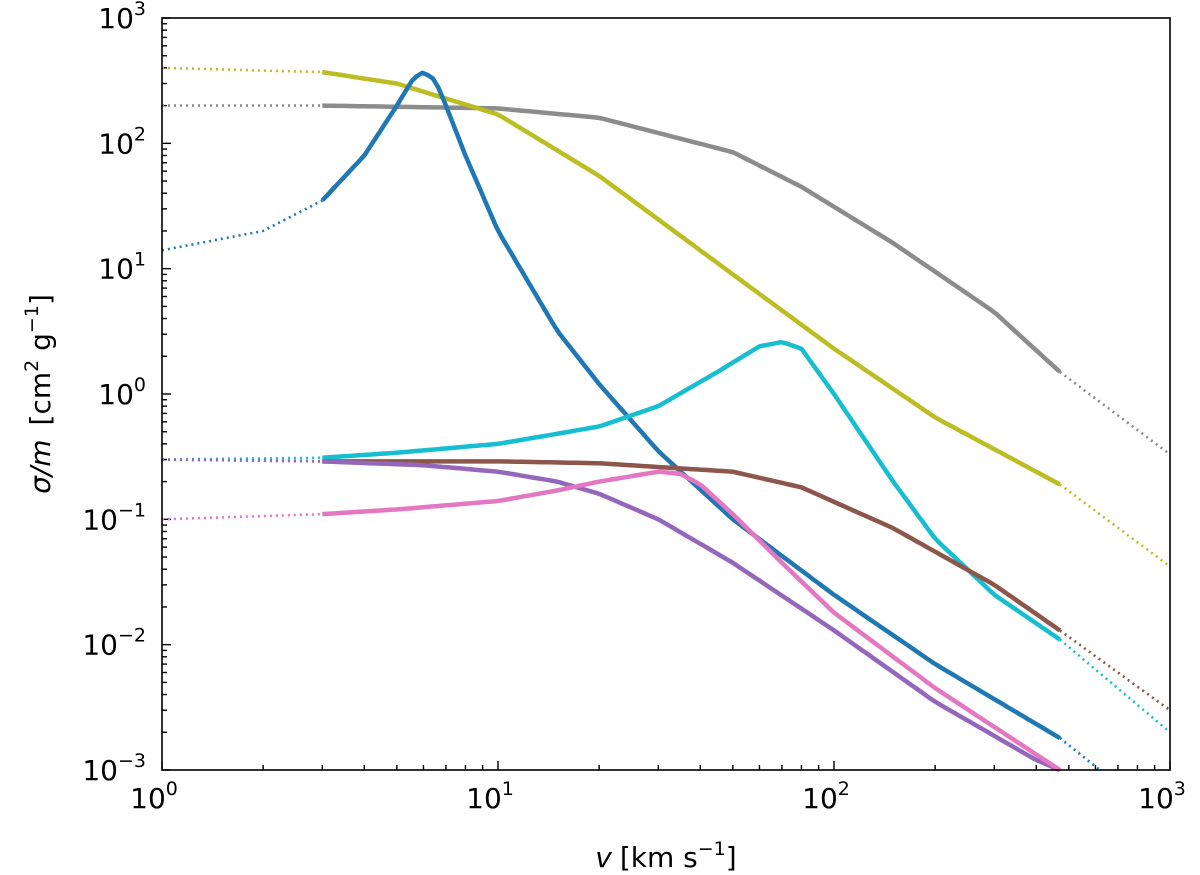 Image resolution: width=1200 pixels, height=875 pixels. I want to click on series-cyan-high-extension, so click(1115, 686).